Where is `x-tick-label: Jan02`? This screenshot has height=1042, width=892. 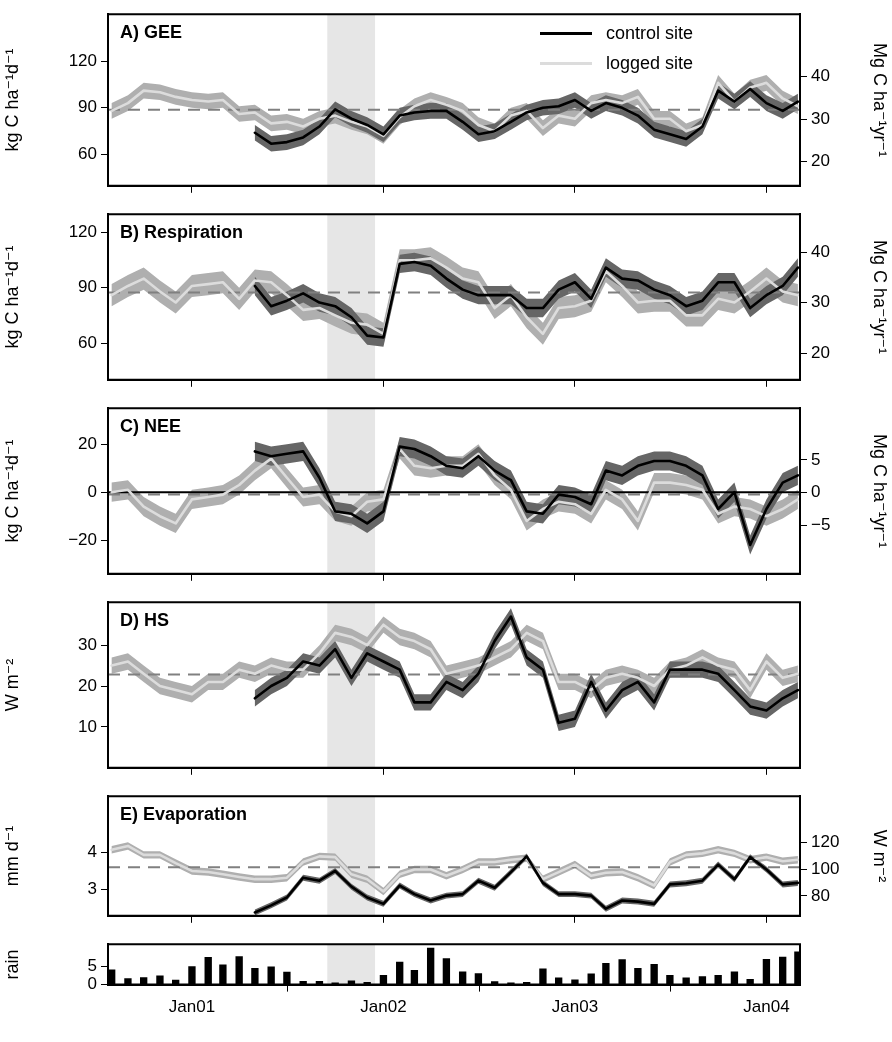 x-tick-label: Jan02 is located at coordinates (383, 1007).